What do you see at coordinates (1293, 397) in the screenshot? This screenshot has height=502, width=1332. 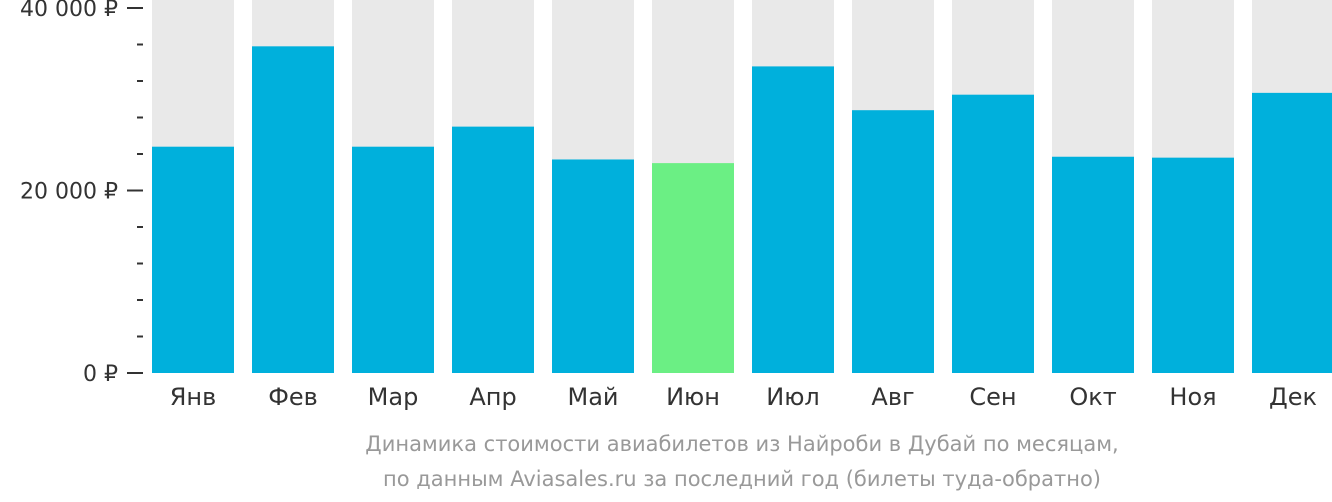 I see `x-tick-label: Дек` at bounding box center [1293, 397].